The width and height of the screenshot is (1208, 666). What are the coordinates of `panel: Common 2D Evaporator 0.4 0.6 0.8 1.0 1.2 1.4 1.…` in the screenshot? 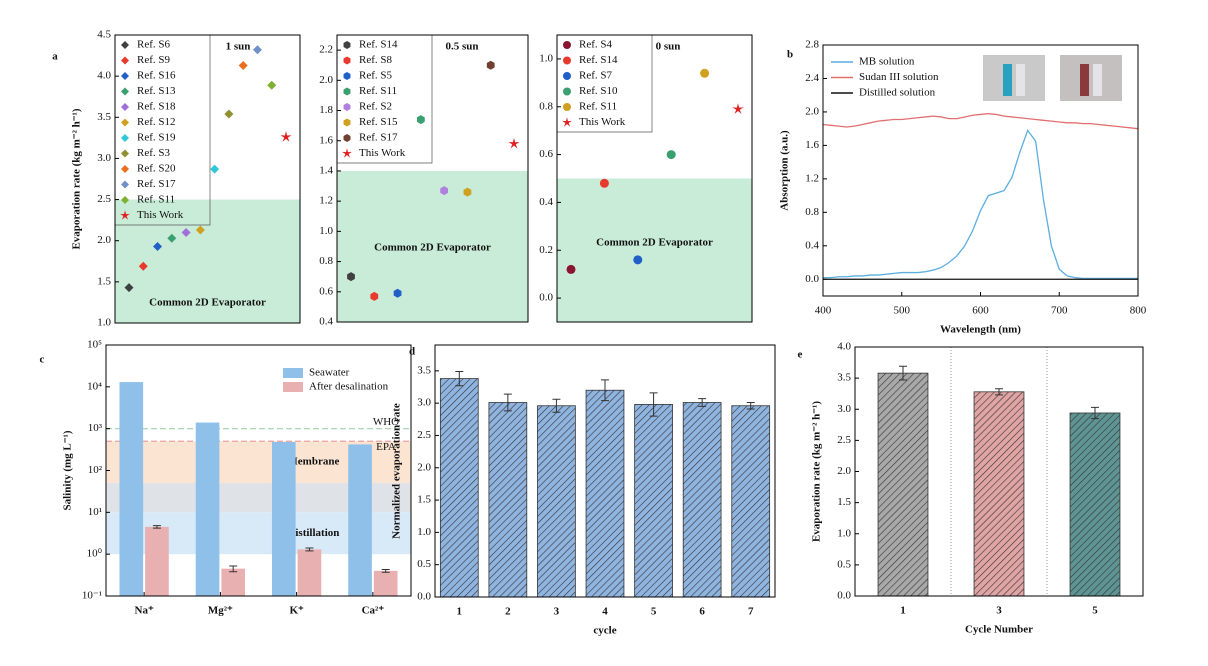 It's located at (424, 181).